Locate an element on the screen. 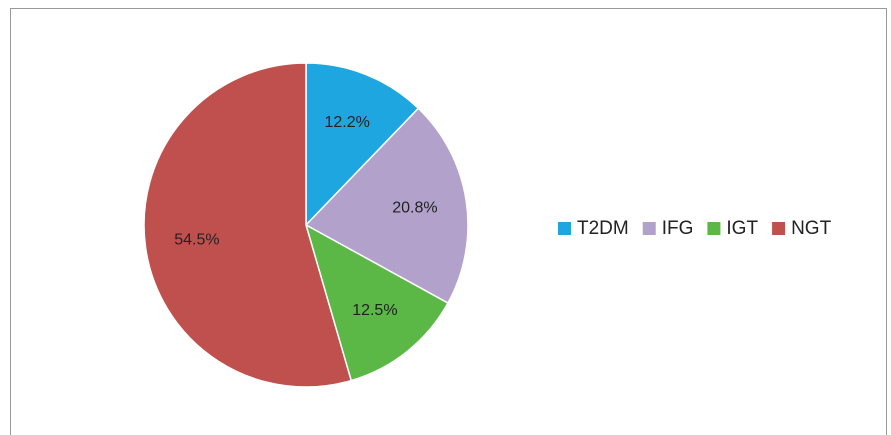 This screenshot has width=891, height=435. slice-label: 12.5% is located at coordinates (374, 310).